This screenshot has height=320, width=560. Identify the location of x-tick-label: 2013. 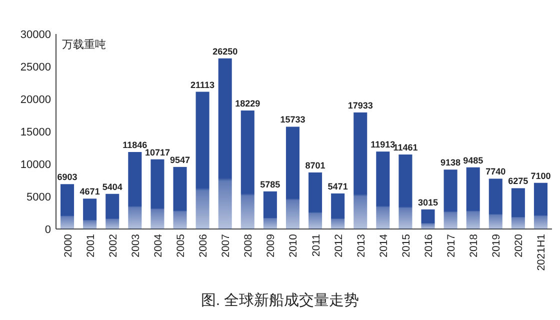
(361, 246).